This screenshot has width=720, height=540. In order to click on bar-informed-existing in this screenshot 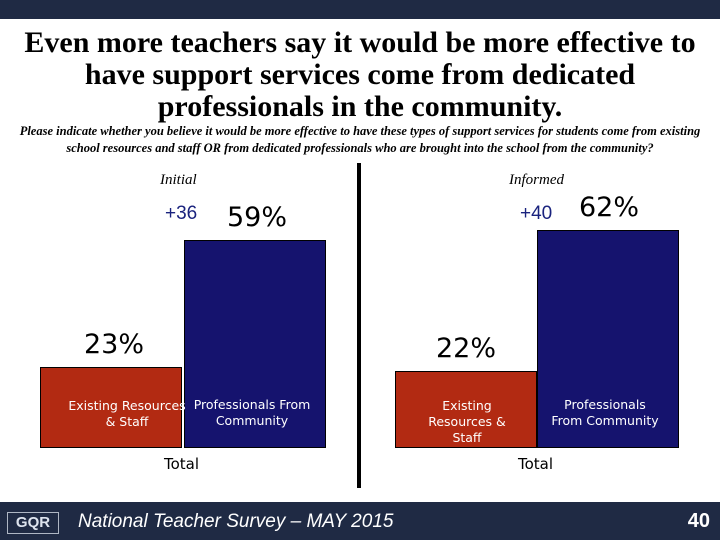, I will do `click(466, 409)`.